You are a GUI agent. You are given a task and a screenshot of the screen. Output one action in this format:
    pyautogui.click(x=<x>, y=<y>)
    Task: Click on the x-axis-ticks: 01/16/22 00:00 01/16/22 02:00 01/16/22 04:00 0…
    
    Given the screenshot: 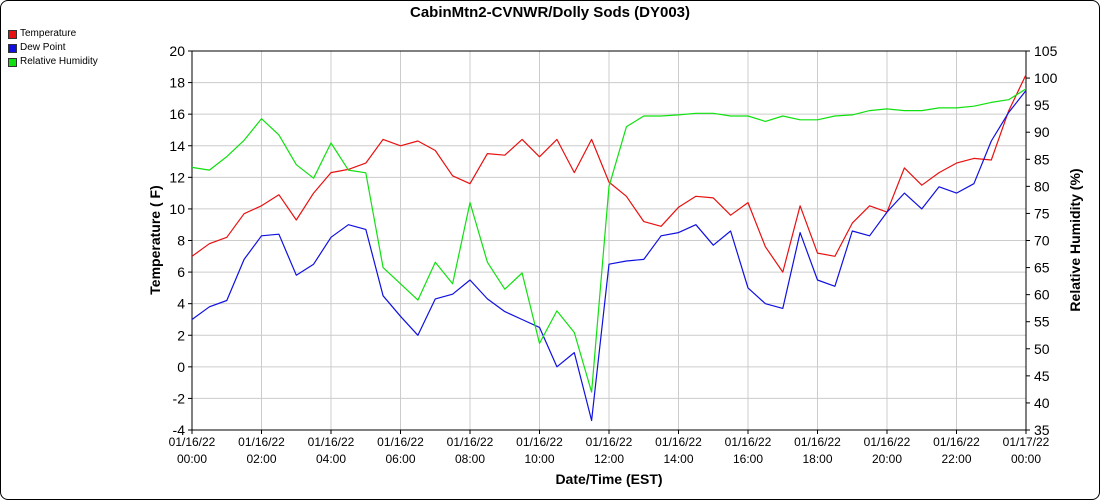 What is the action you would take?
    pyautogui.click(x=609, y=448)
    